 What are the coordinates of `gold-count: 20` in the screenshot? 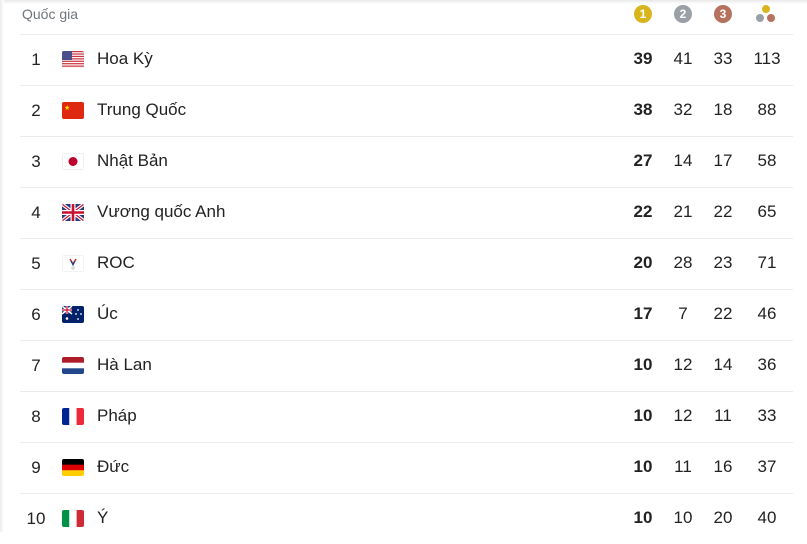 It's located at (643, 263).